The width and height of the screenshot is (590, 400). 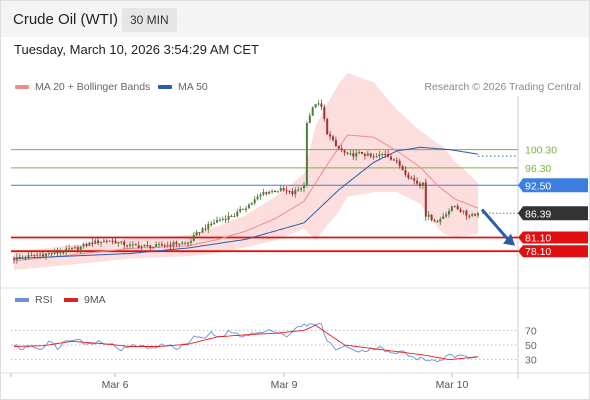 I want to click on legend-ma50-label: MA 50, so click(x=193, y=87).